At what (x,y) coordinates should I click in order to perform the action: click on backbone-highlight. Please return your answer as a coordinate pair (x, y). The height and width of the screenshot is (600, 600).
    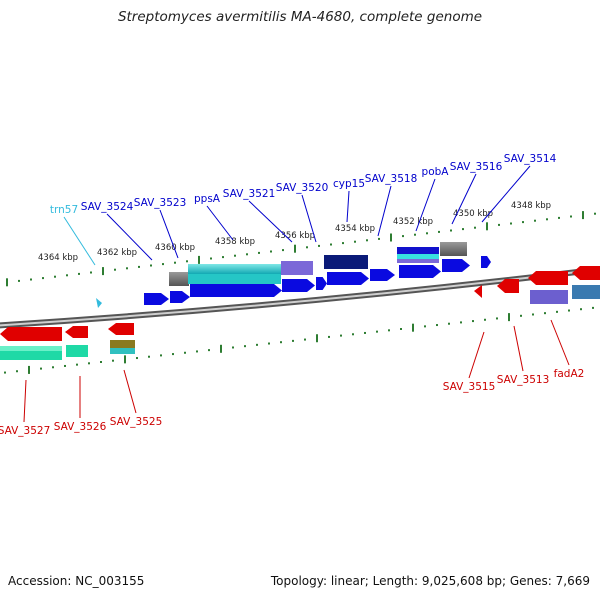
    Looking at the image, I should click on (300, 297).